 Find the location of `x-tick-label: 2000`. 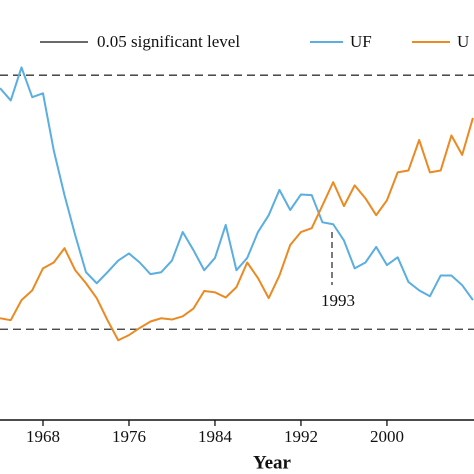

x-tick-label: 2000 is located at coordinates (387, 436).